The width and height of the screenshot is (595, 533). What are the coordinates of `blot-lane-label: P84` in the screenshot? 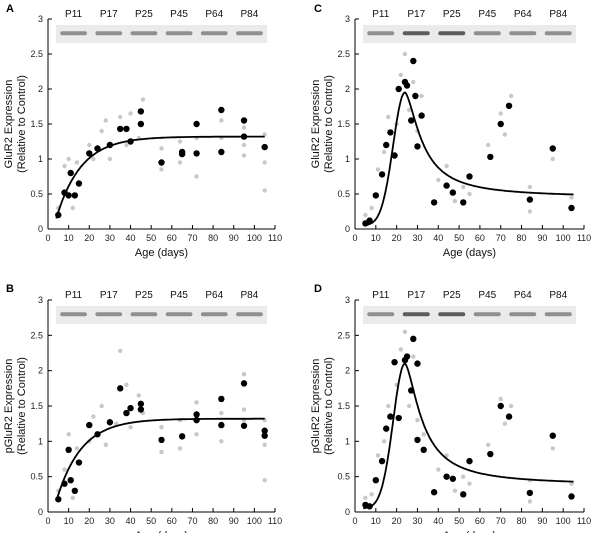 It's located at (250, 14).